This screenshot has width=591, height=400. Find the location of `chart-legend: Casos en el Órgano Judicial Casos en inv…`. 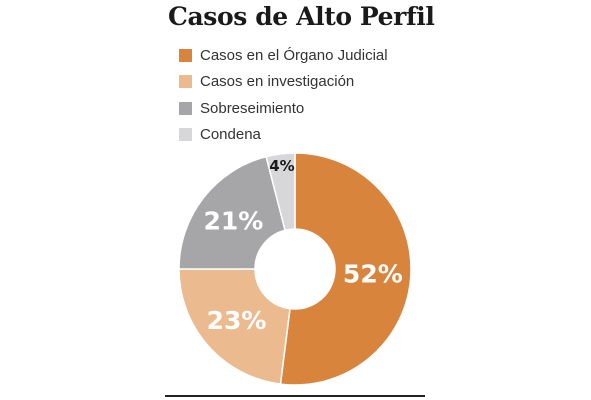

chart-legend: Casos en el Órgano Judicial Casos en inv… is located at coordinates (283, 95).